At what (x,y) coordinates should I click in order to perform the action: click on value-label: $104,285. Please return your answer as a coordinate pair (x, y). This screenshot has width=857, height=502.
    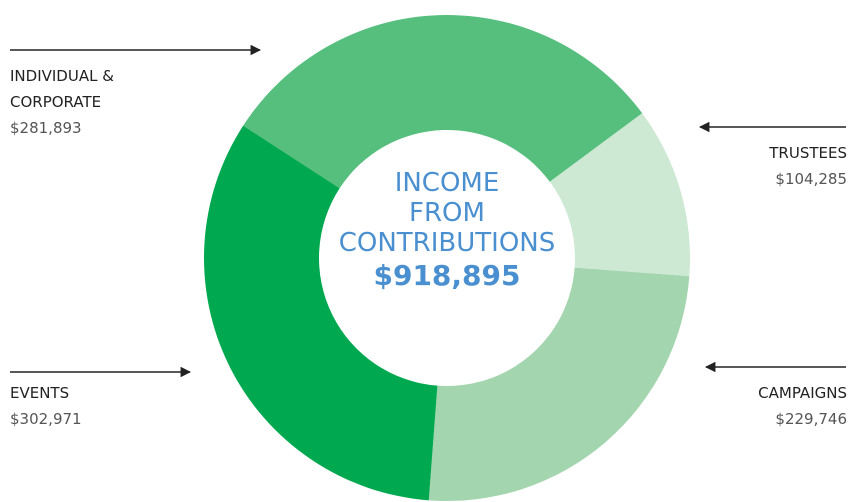
    Looking at the image, I should click on (811, 179).